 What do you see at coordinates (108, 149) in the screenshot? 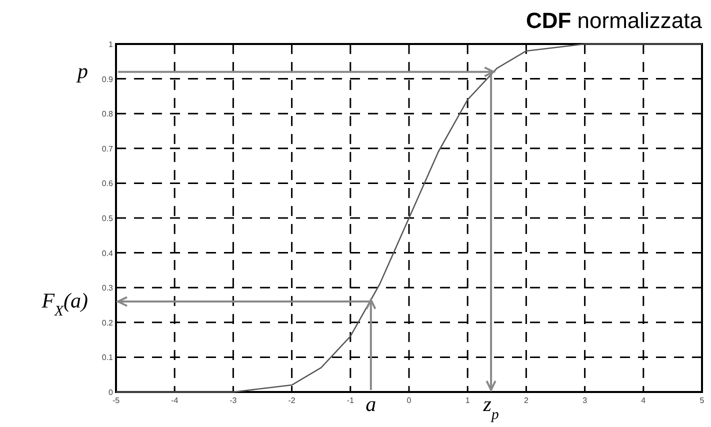
I see `y-tick-label: 0.7` at bounding box center [108, 149].